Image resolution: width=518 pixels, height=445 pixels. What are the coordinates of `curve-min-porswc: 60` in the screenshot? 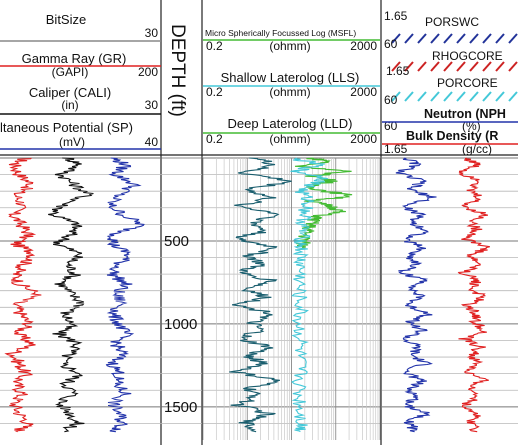 It's located at (391, 44).